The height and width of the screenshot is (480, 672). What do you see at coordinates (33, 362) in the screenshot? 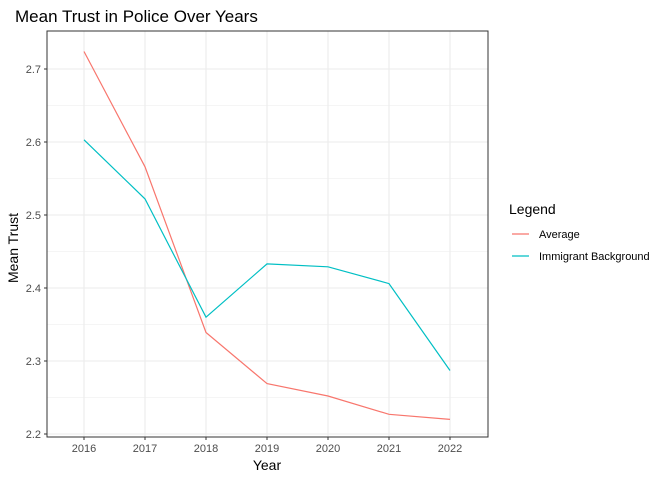
I see `y-tick-label: 2.3` at bounding box center [33, 362].